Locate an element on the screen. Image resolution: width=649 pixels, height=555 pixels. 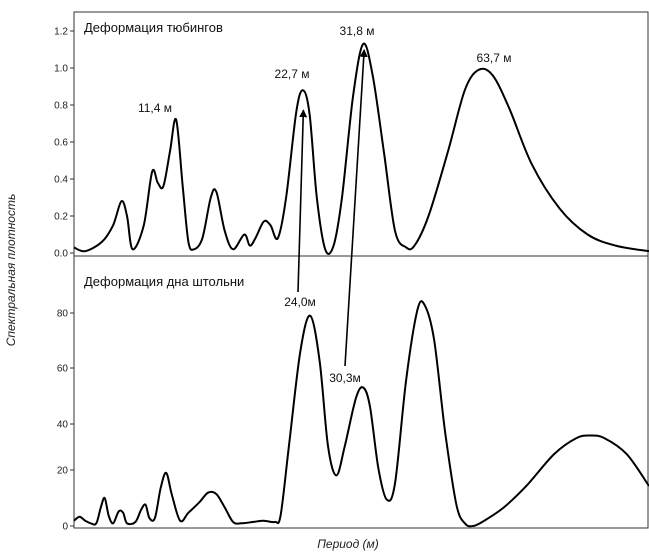
bottom-y-tick-label: 0 is located at coordinates (65, 527).